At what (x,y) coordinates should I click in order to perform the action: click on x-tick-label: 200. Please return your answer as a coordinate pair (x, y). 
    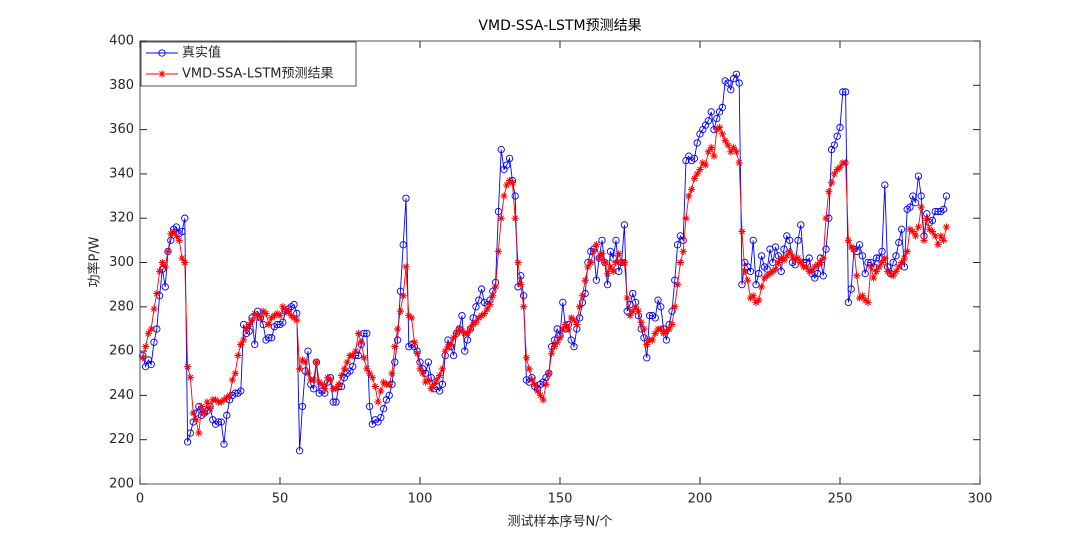
    Looking at the image, I should click on (700, 499).